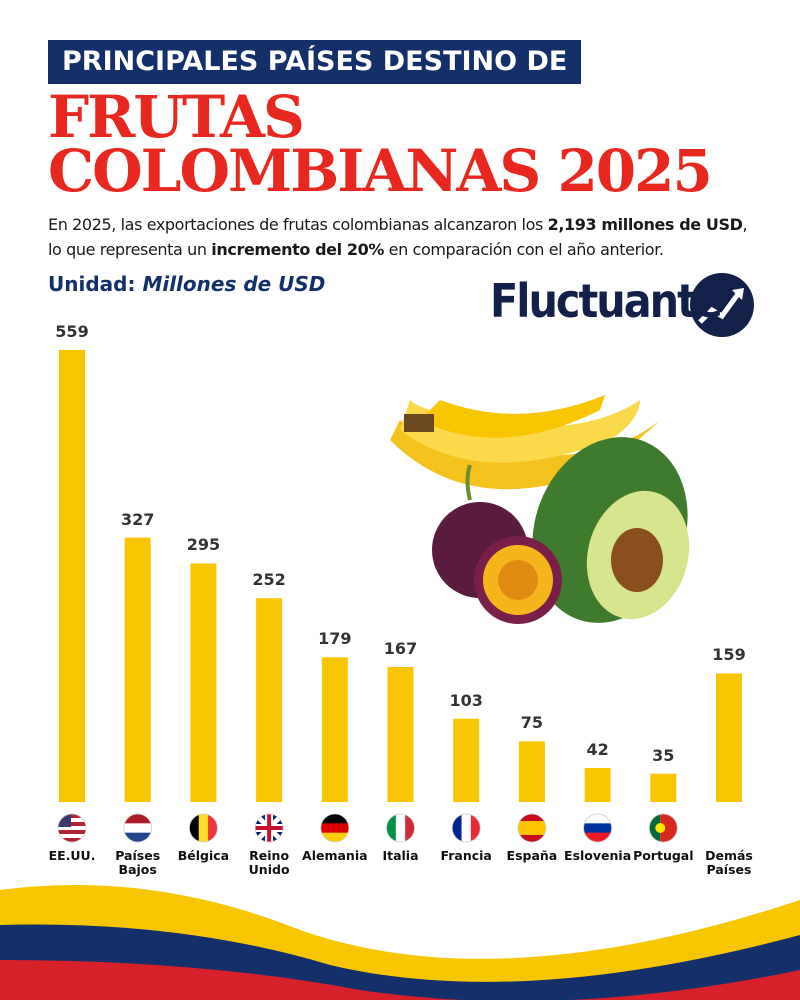  Describe the element at coordinates (523, 249) in the screenshot. I see `description-part: en comparación con el año anterior.` at that location.